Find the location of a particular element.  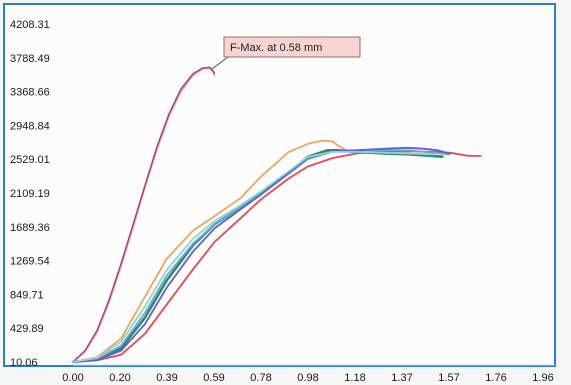

x-tick-label: 0.98 is located at coordinates (307, 378).